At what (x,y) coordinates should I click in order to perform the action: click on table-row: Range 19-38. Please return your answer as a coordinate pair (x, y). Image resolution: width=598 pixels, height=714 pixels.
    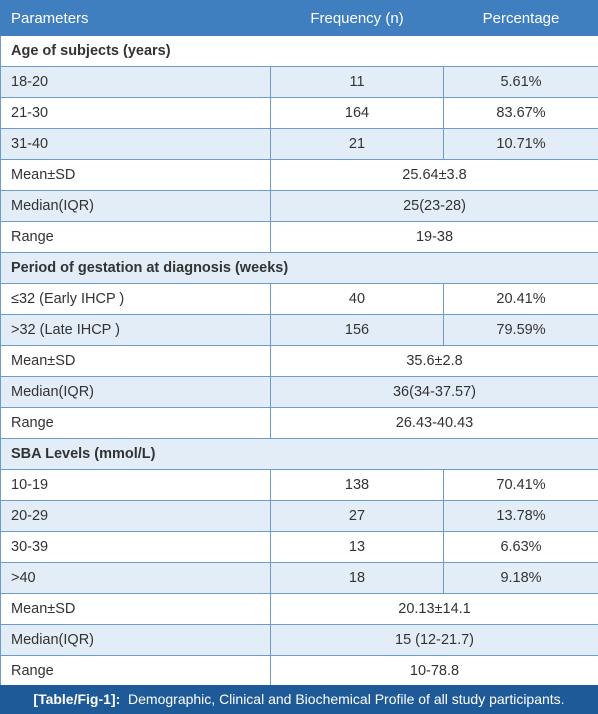
    Looking at the image, I should click on (299, 237).